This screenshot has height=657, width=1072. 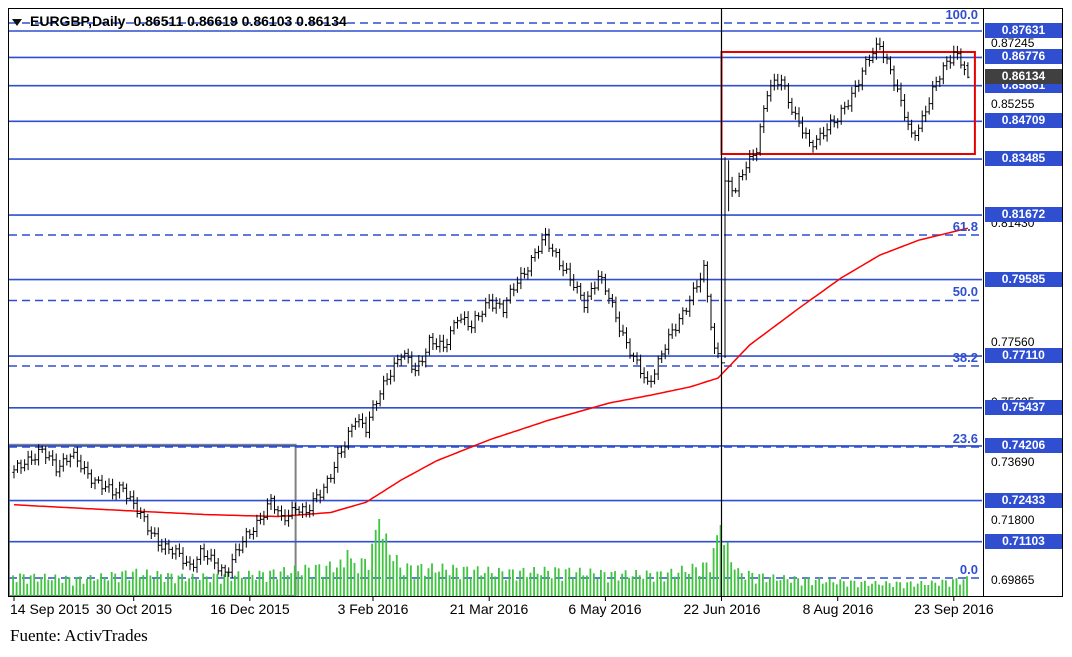 I want to click on price-line-label: 0.83485, so click(x=1023, y=158).